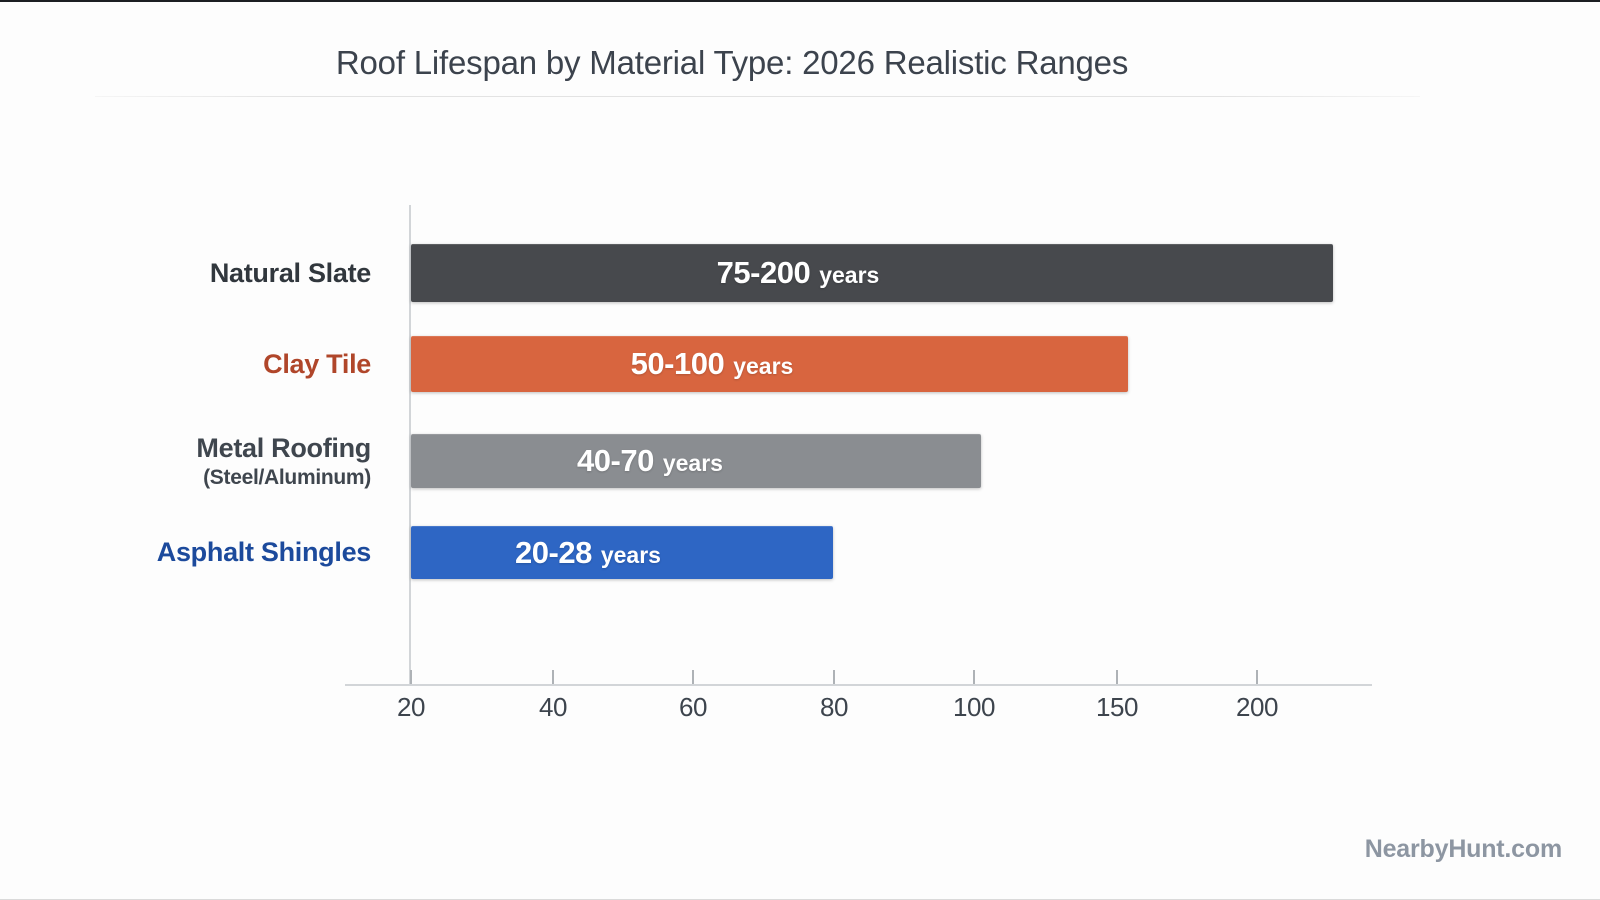 The height and width of the screenshot is (900, 1600). Describe the element at coordinates (287, 477) in the screenshot. I see `category-sublabel-text: (Steel/Aluminum)` at that location.